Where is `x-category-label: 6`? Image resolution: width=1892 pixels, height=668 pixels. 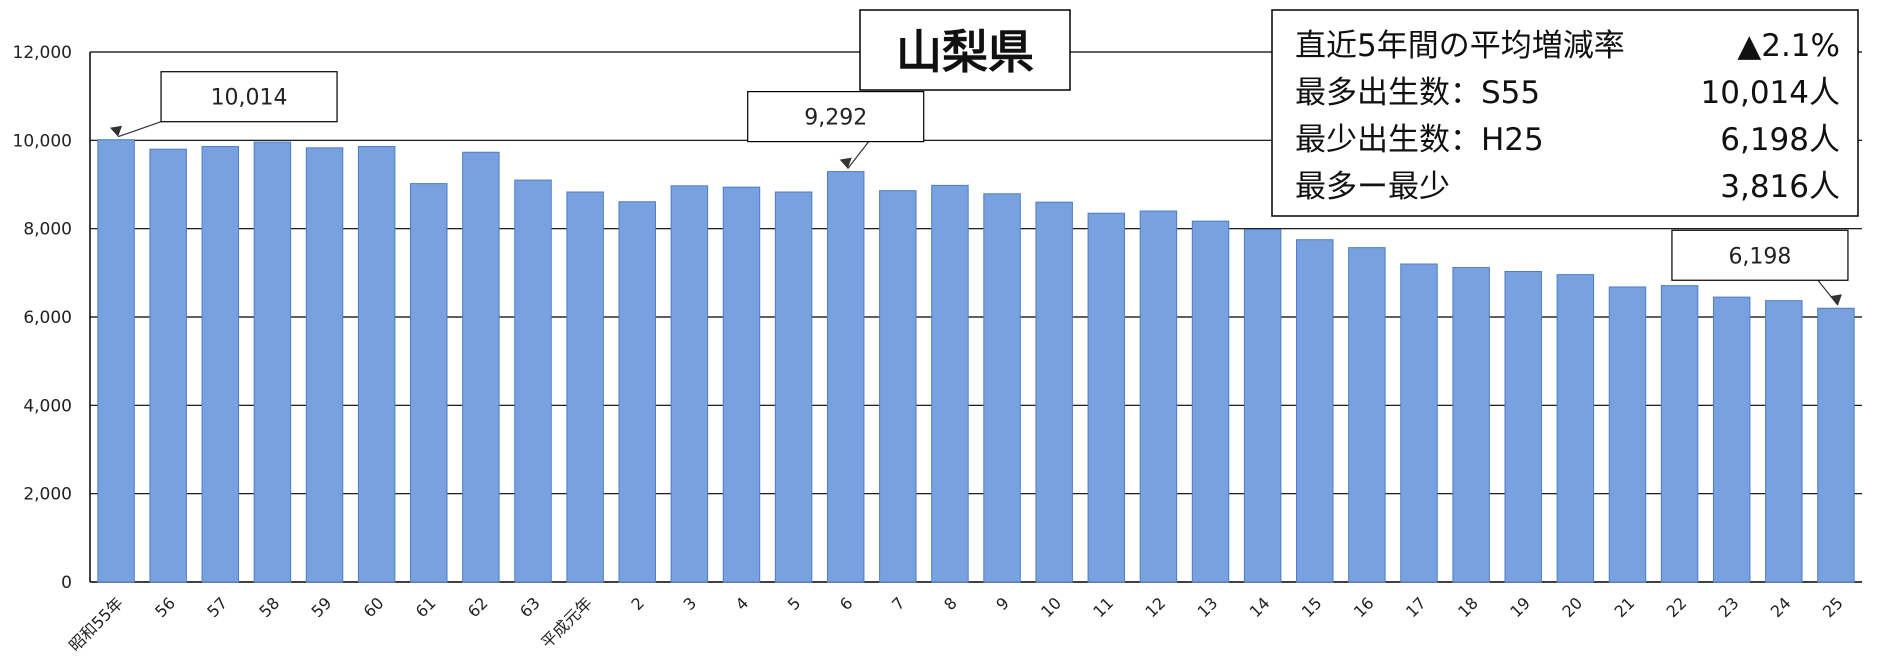 x-category-label: 6 is located at coordinates (846, 603).